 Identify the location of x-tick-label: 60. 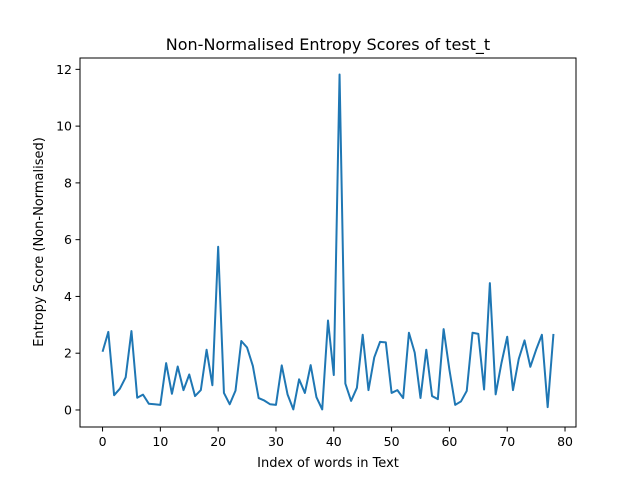
(449, 441).